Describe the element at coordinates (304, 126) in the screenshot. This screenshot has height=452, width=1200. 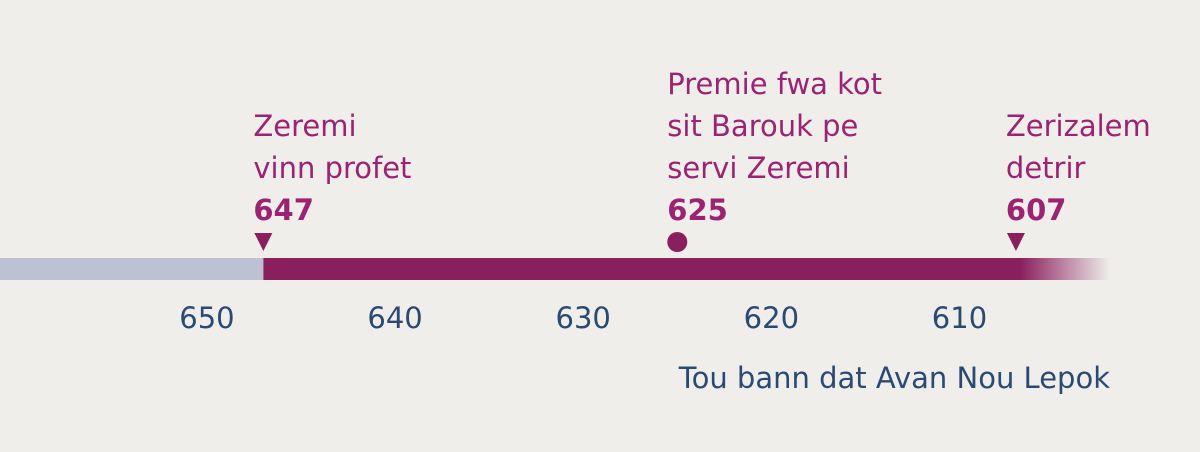
I see `event-label: Zeremi` at that location.